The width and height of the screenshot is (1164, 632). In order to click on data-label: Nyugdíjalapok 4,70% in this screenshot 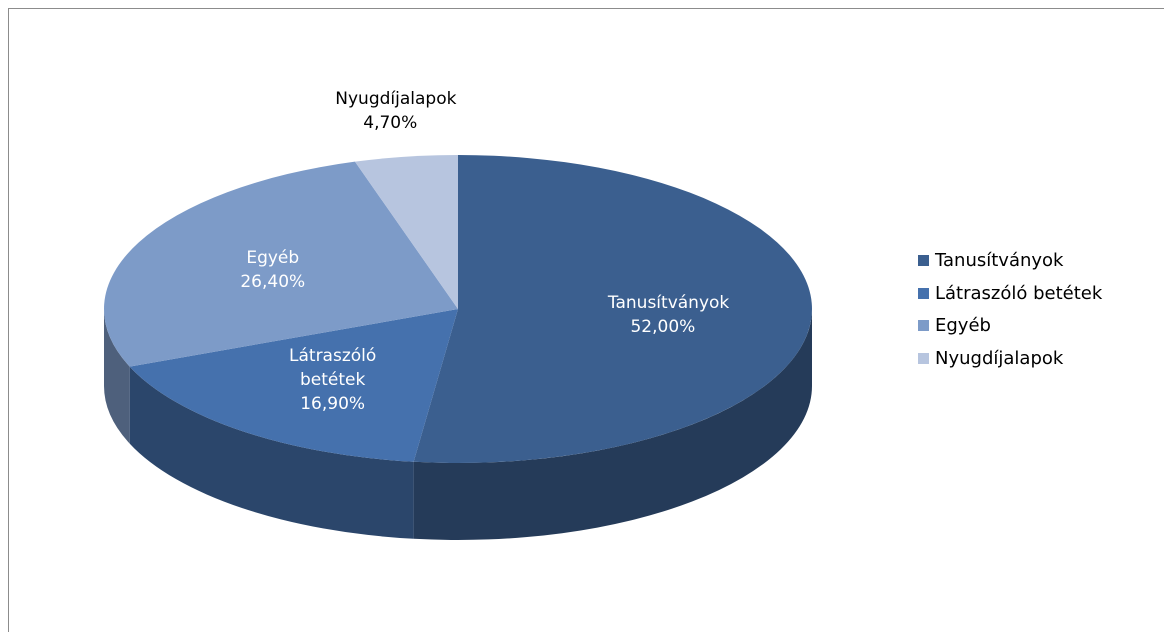, I will do `click(391, 111)`.